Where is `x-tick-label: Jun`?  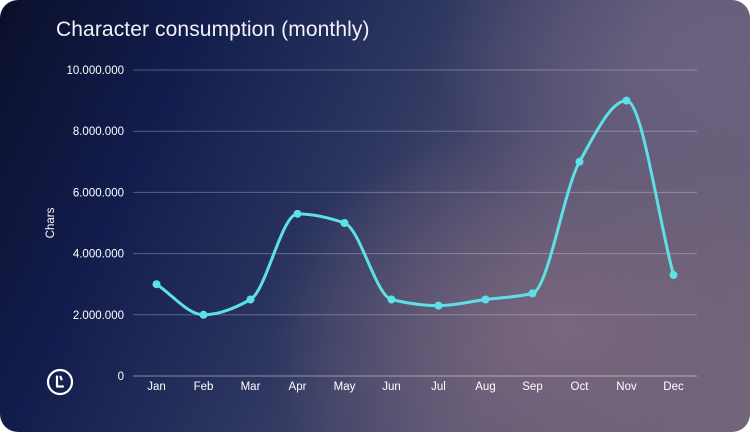 x-tick-label: Jun is located at coordinates (391, 387).